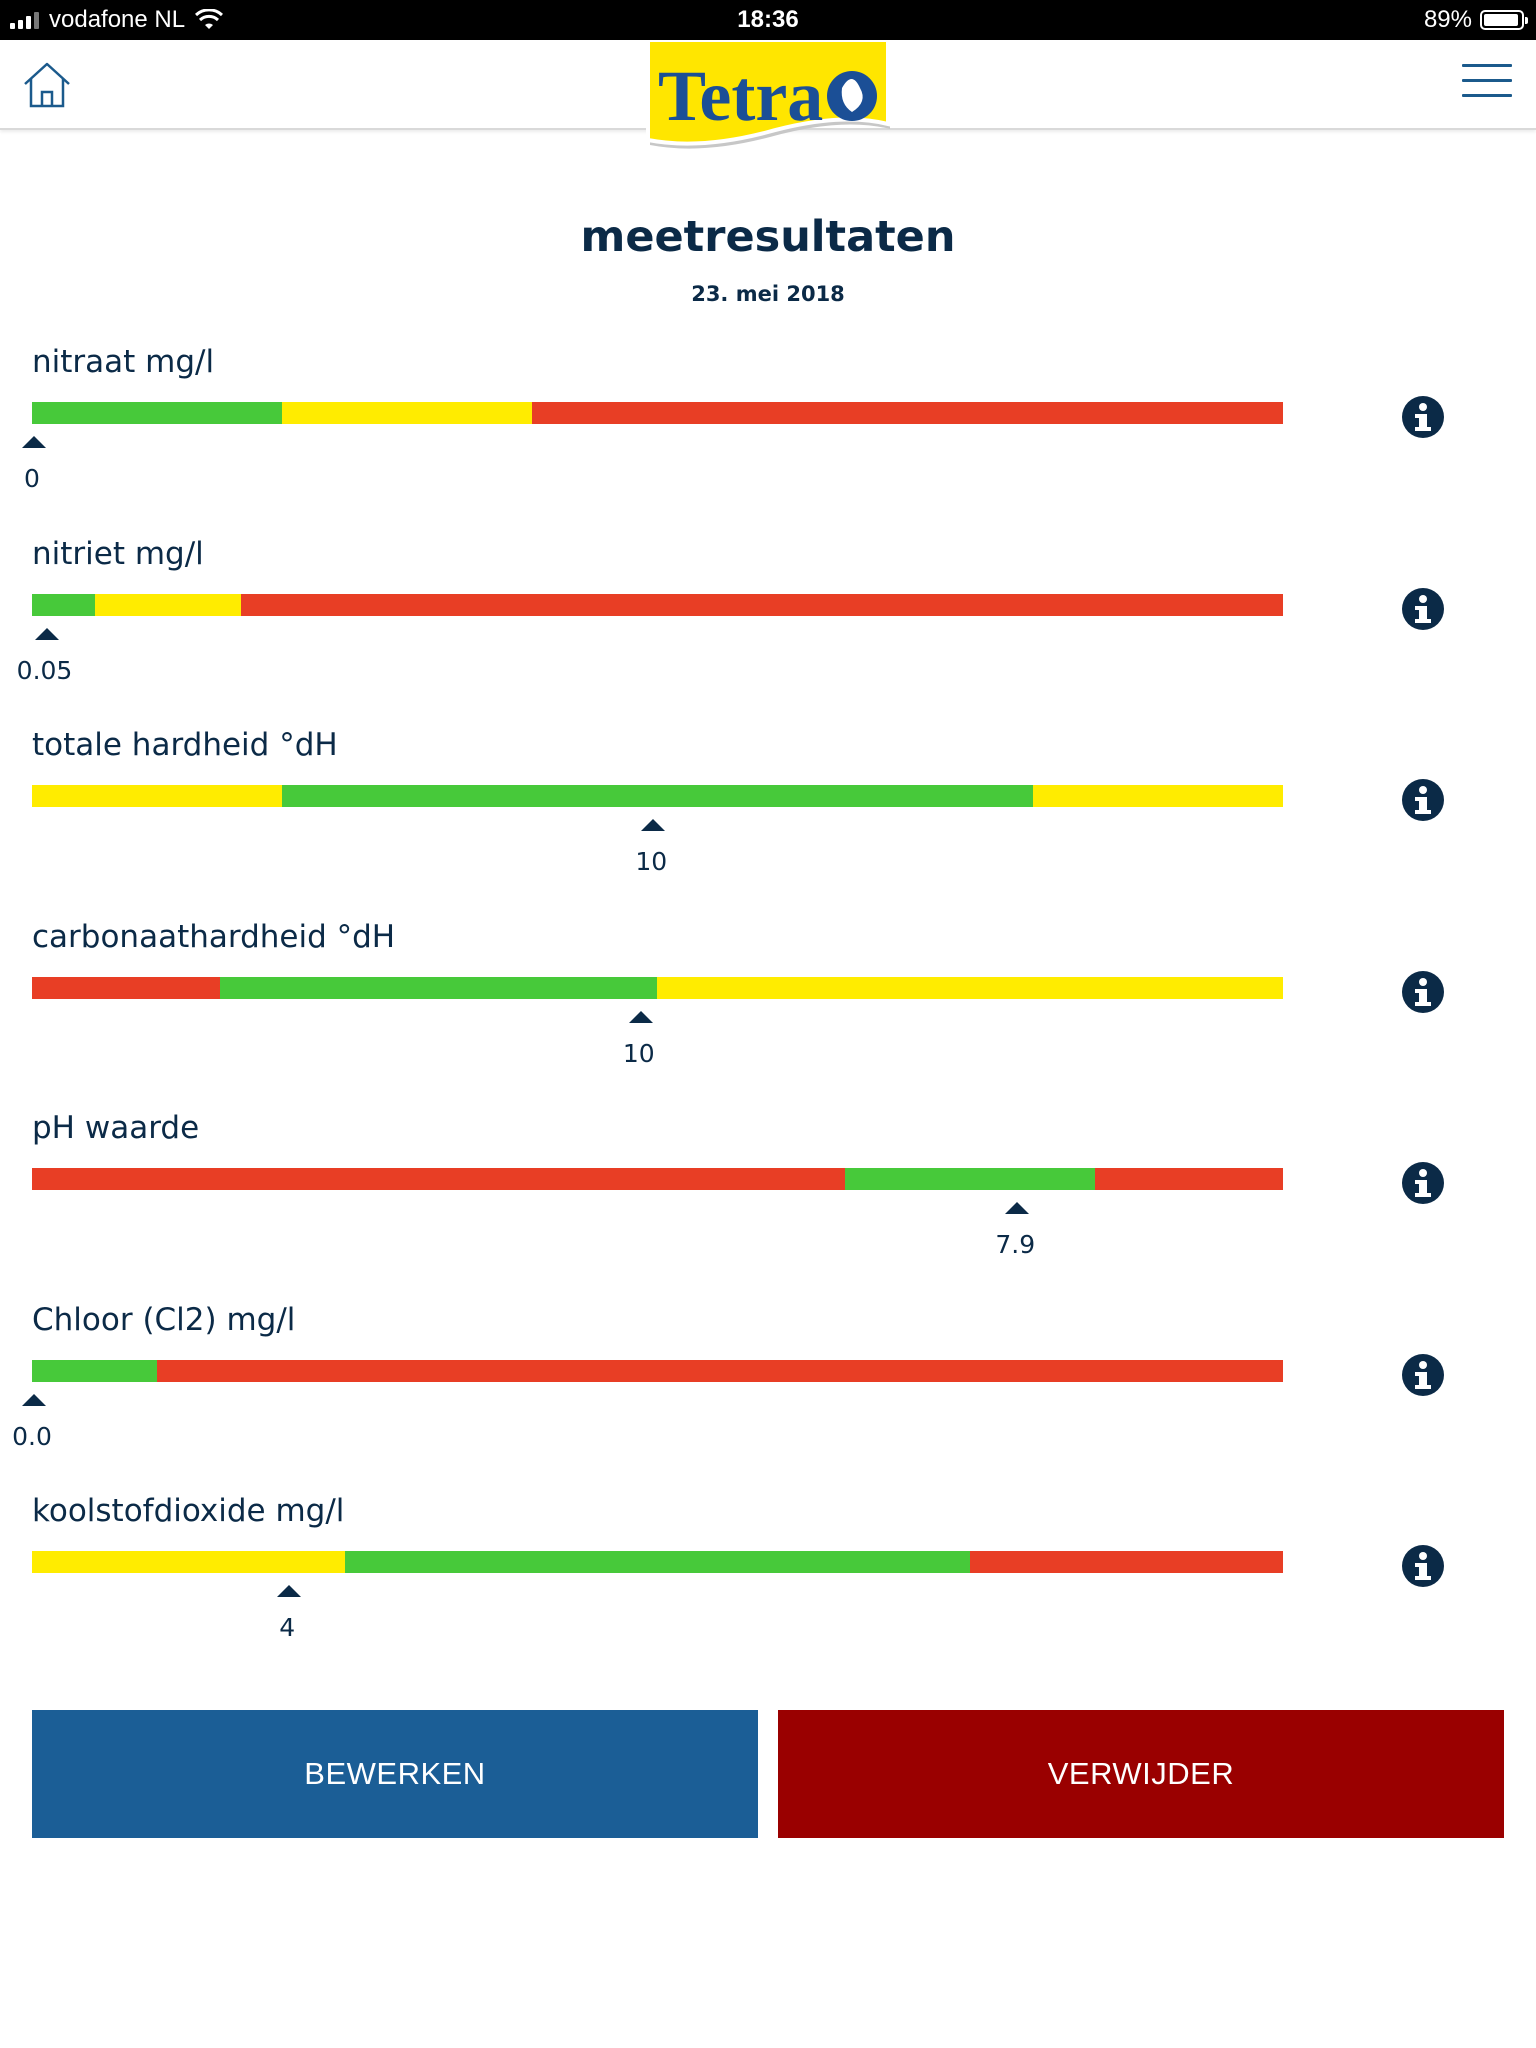 The width and height of the screenshot is (1536, 2048). Describe the element at coordinates (32, 1436) in the screenshot. I see `measurement-value: 0.0` at that location.